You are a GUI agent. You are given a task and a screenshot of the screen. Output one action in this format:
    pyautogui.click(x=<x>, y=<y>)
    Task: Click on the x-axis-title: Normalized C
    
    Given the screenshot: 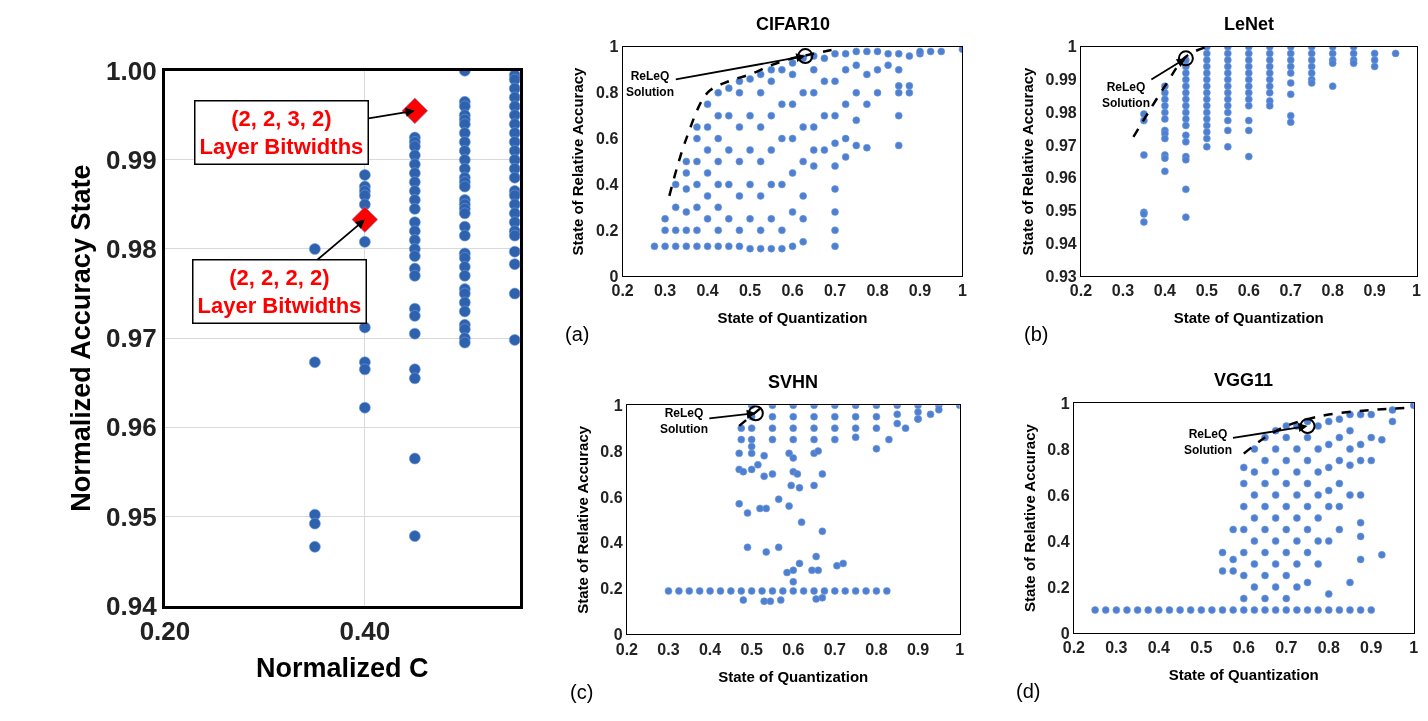 What is the action you would take?
    pyautogui.click(x=342, y=668)
    